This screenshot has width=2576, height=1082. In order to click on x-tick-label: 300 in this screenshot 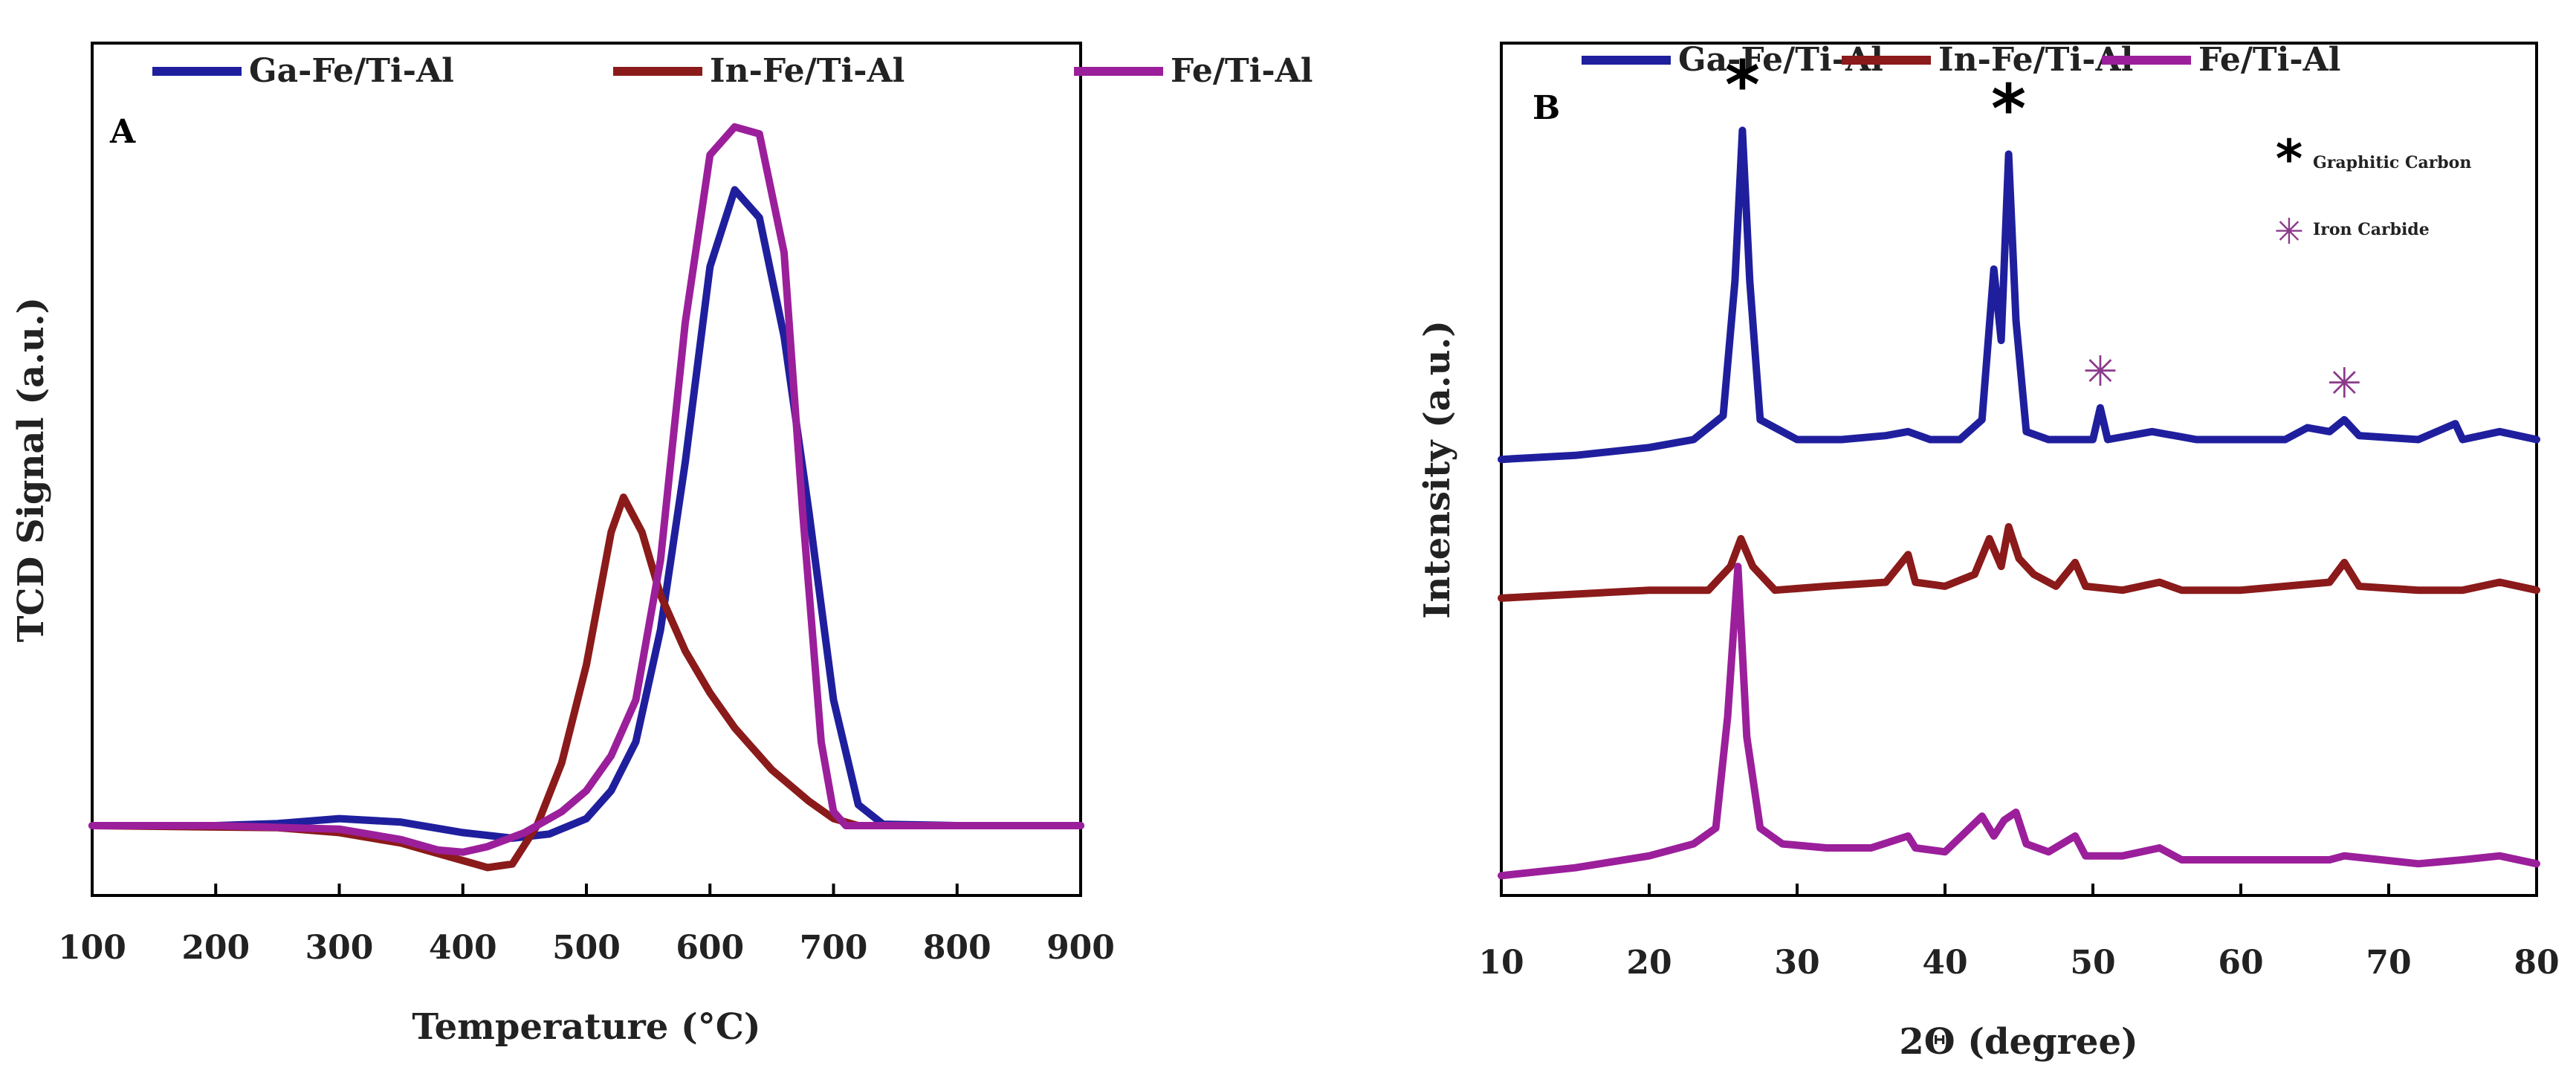, I will do `click(339, 948)`.